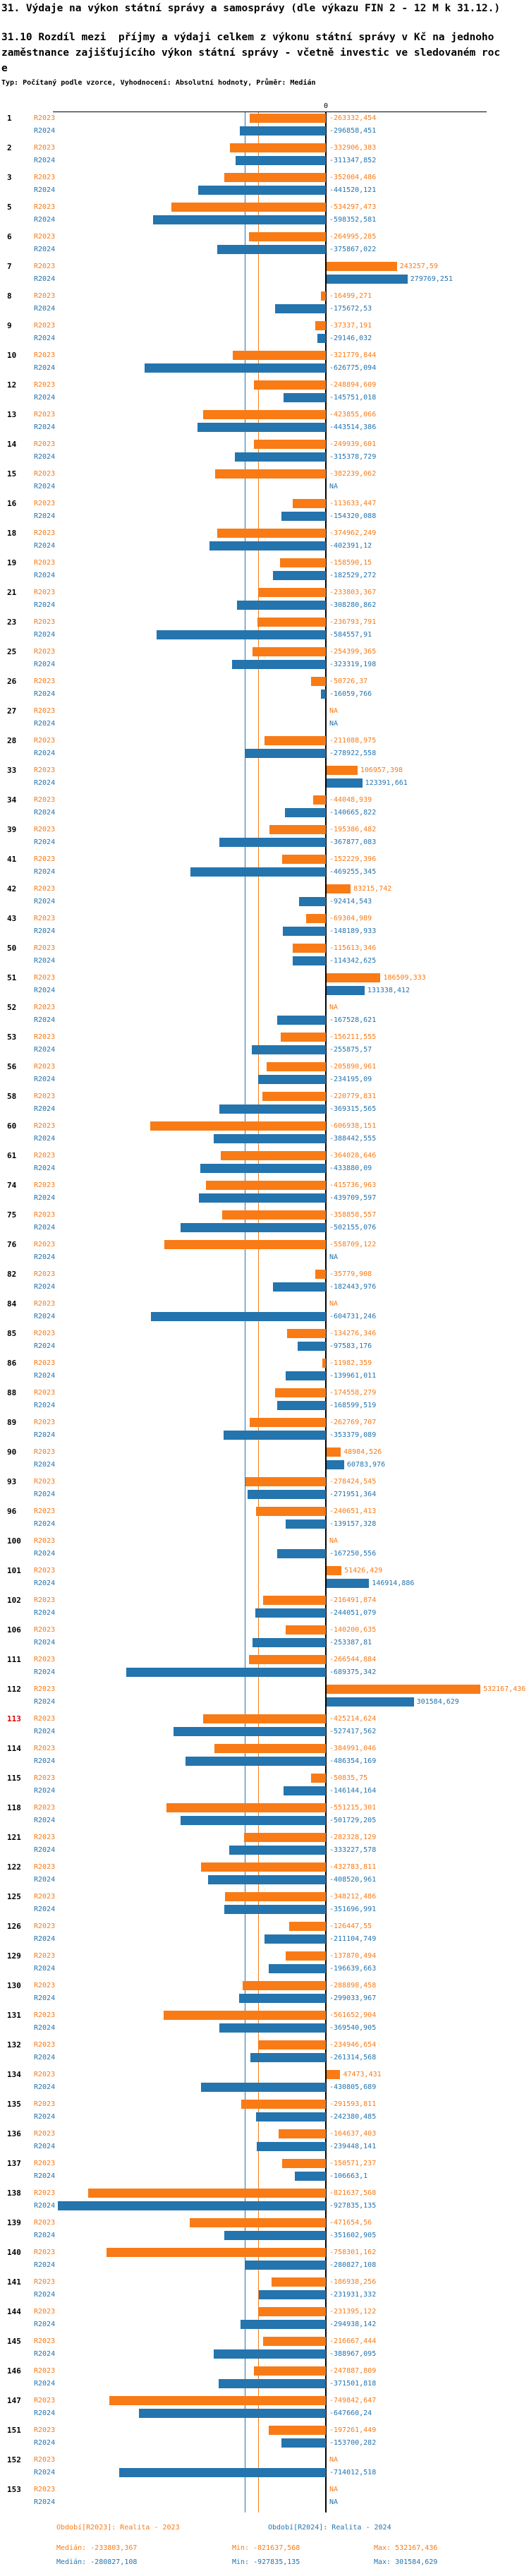 Image resolution: width=529 pixels, height=2576 pixels. I want to click on row-number: 106, so click(14, 1630).